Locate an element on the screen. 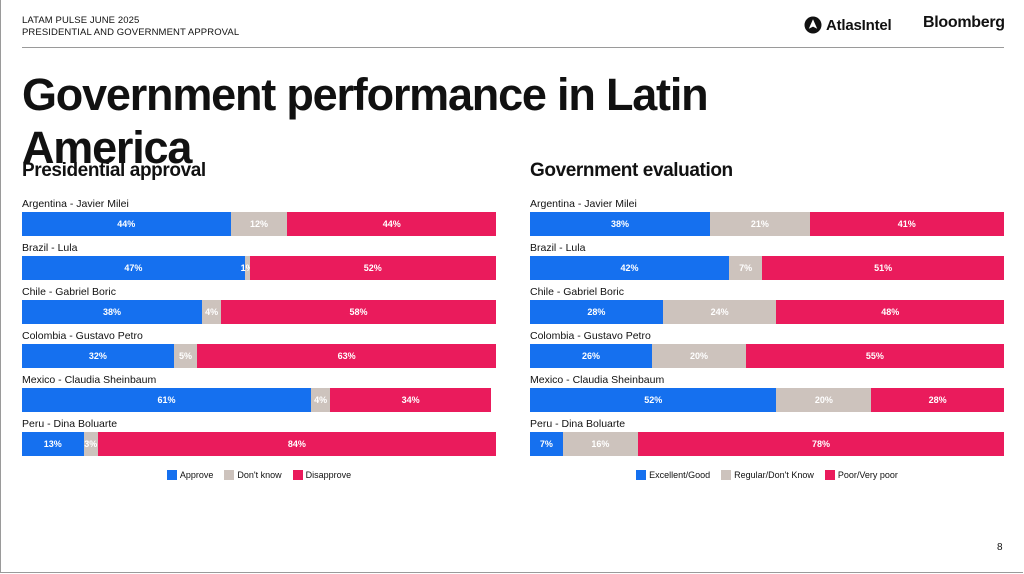 Image resolution: width=1024 pixels, height=574 pixels. stacked-bar: 52% 20% 28% is located at coordinates (767, 400).